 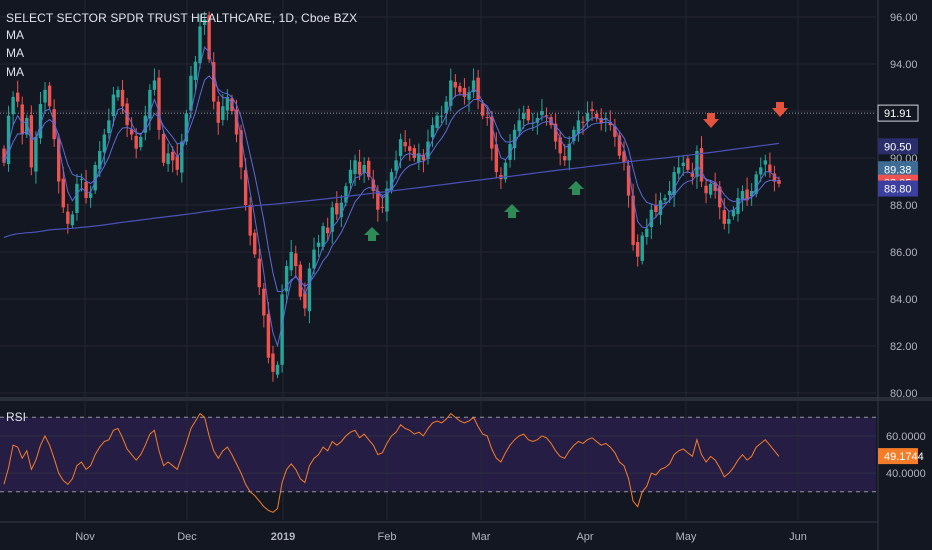 I want to click on time-axis: Nov Dec 2019 Feb Mar Apr May Jun, so click(x=441, y=537).